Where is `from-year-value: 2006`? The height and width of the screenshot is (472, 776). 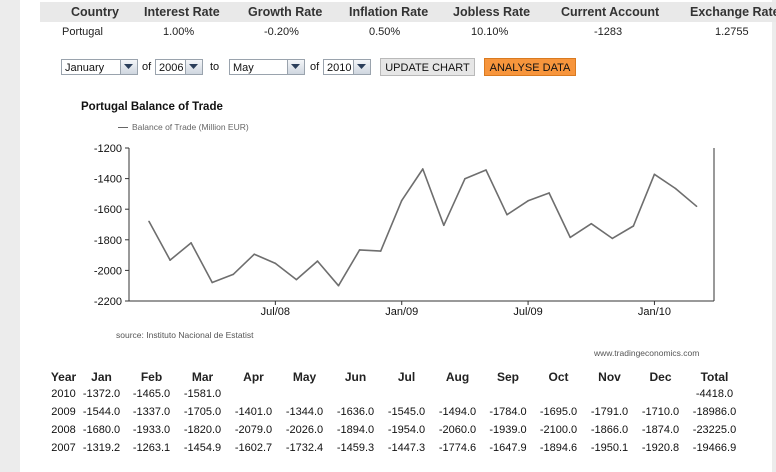 from-year-value: 2006 is located at coordinates (171, 68).